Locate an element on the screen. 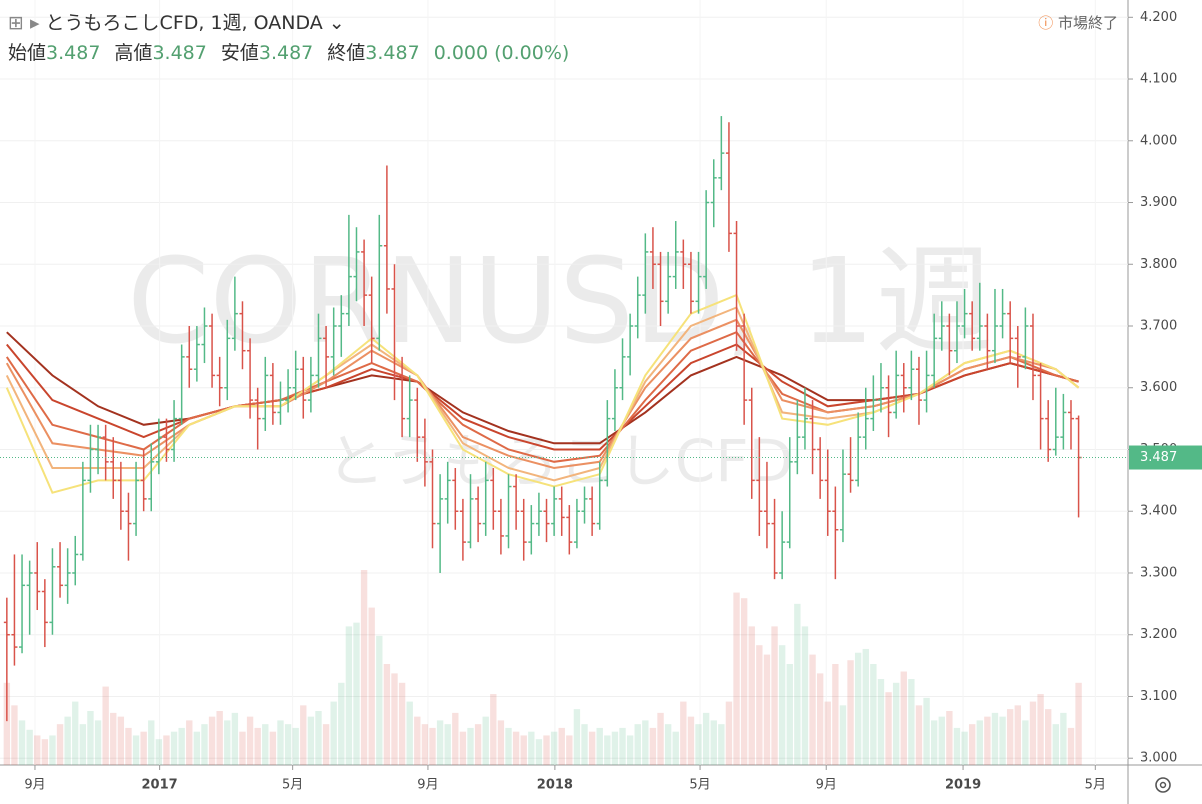 The height and width of the screenshot is (804, 1202). legend-label: 終値 is located at coordinates (346, 53).